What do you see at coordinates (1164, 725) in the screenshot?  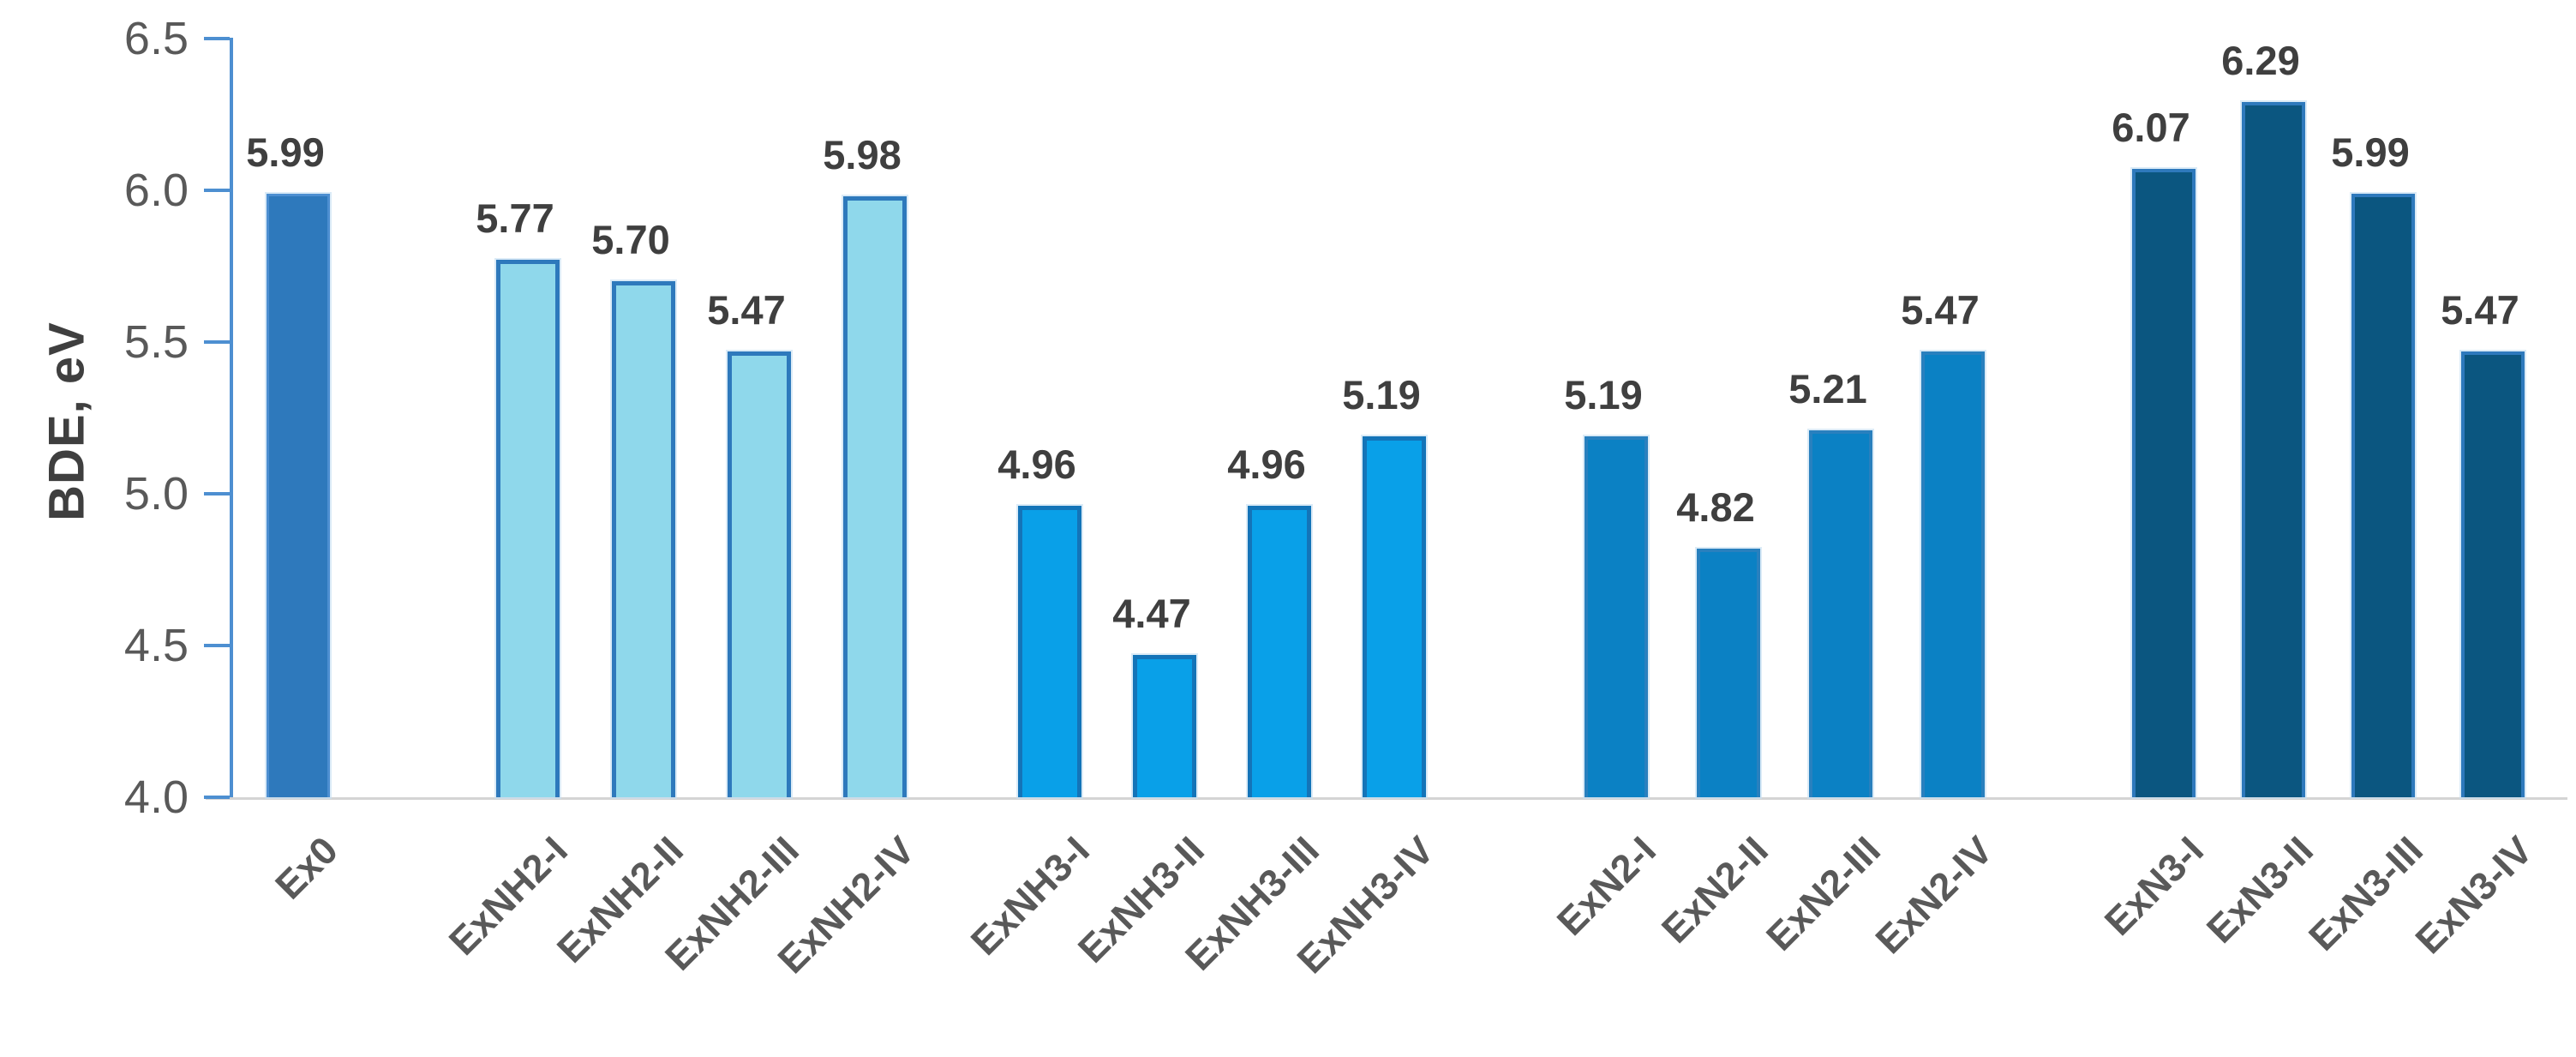 I see `bar-ExNH3-II` at bounding box center [1164, 725].